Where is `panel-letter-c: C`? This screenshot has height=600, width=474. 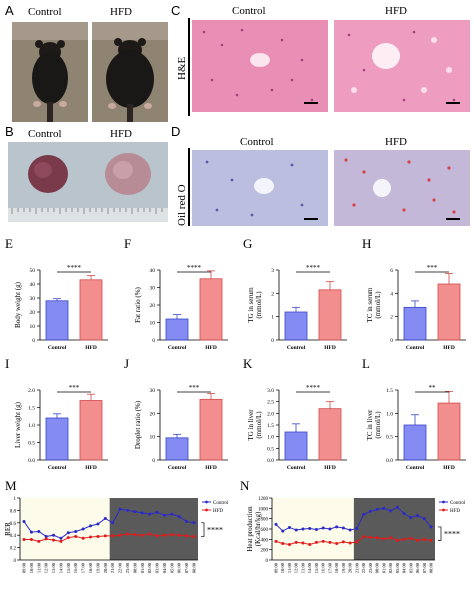
panel-letter-c: C is located at coordinates (176, 10).